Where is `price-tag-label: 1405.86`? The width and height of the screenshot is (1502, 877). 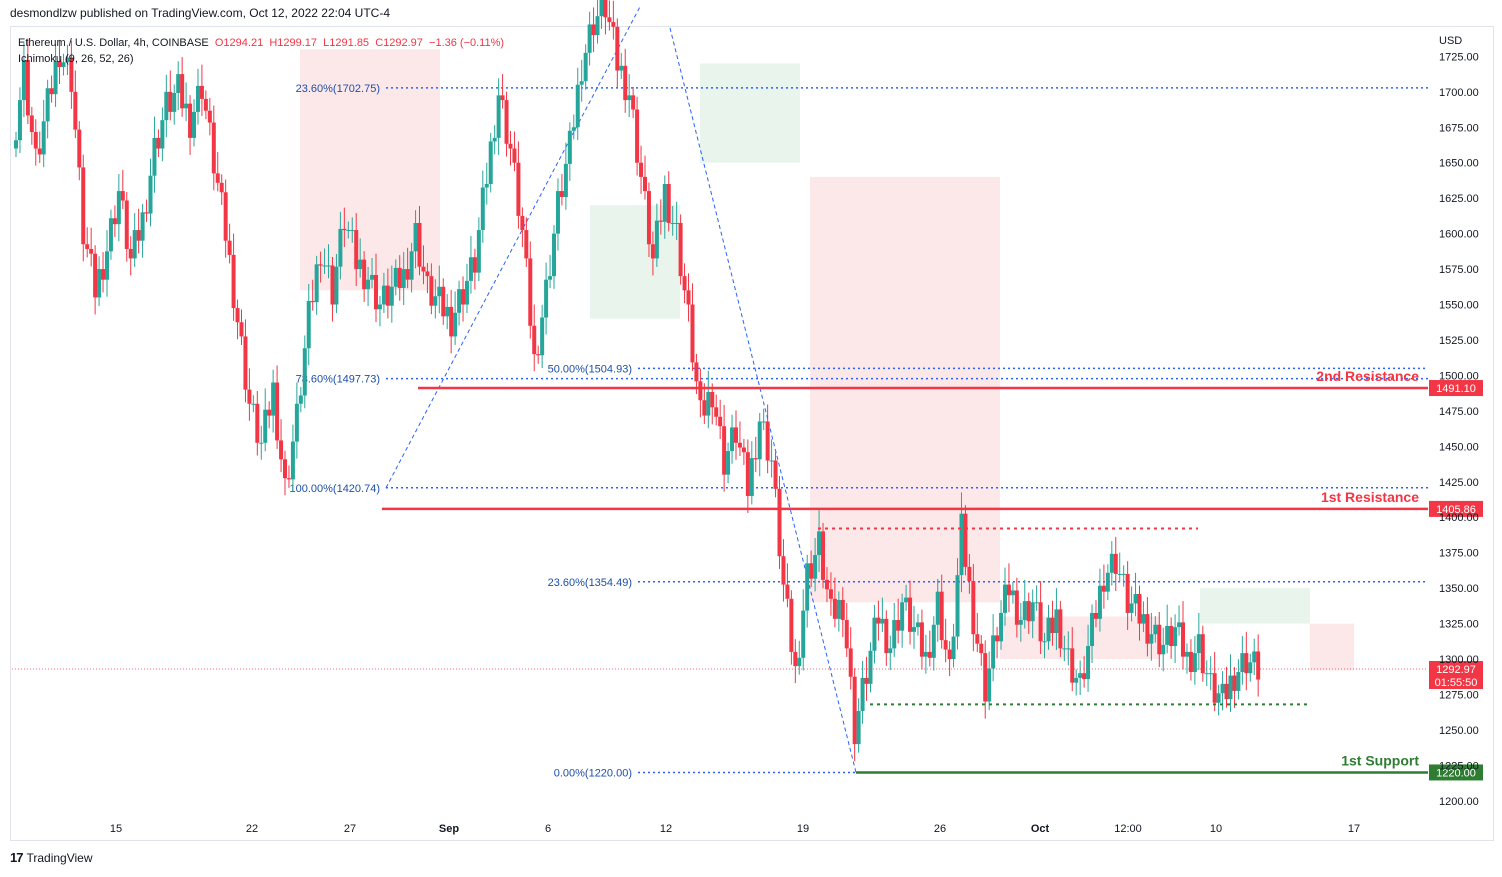
price-tag-label: 1405.86 is located at coordinates (1456, 510).